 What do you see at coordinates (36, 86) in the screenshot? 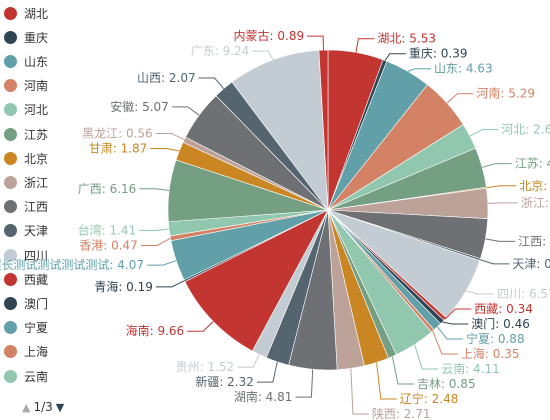
I see `legend-label: 河南` at bounding box center [36, 86].